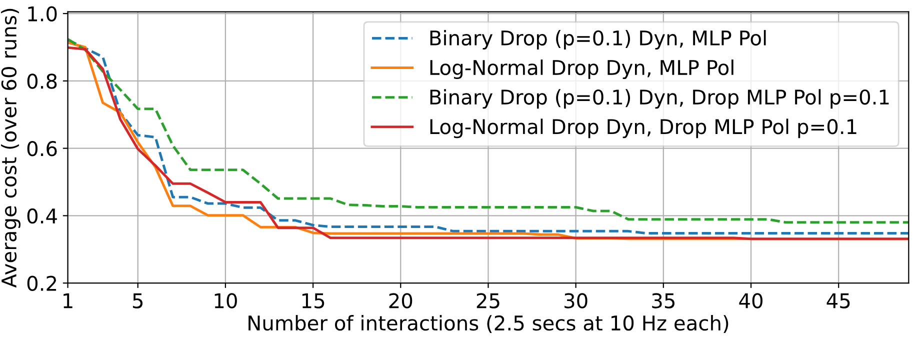  I want to click on y-tick-label: 0.8, so click(42, 81).